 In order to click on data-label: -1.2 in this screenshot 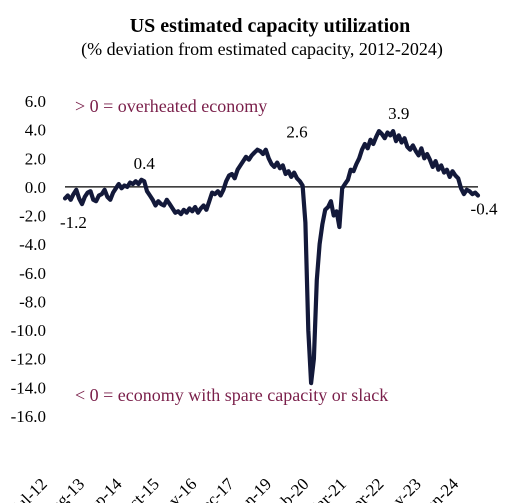, I will do `click(73, 222)`.